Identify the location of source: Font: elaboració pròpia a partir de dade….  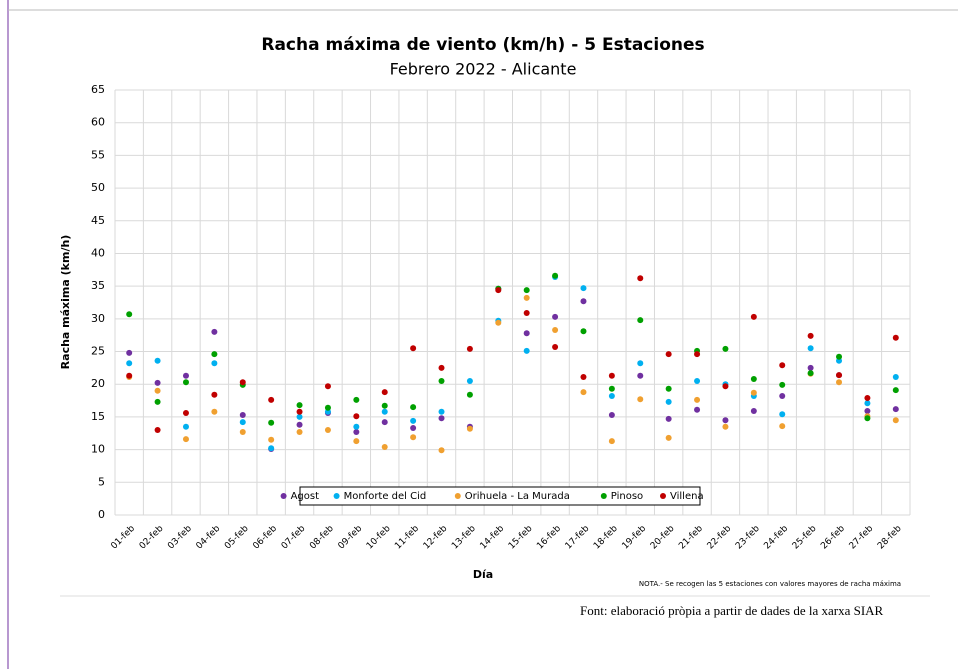
(732, 610).